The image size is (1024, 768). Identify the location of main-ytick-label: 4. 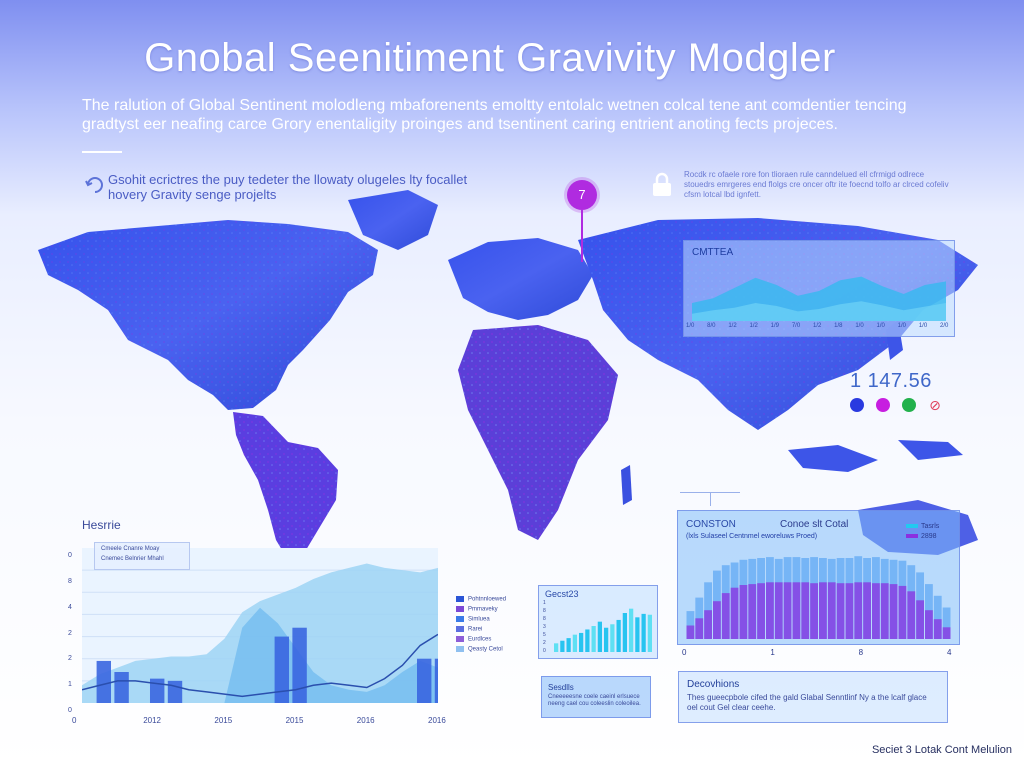
(70, 607).